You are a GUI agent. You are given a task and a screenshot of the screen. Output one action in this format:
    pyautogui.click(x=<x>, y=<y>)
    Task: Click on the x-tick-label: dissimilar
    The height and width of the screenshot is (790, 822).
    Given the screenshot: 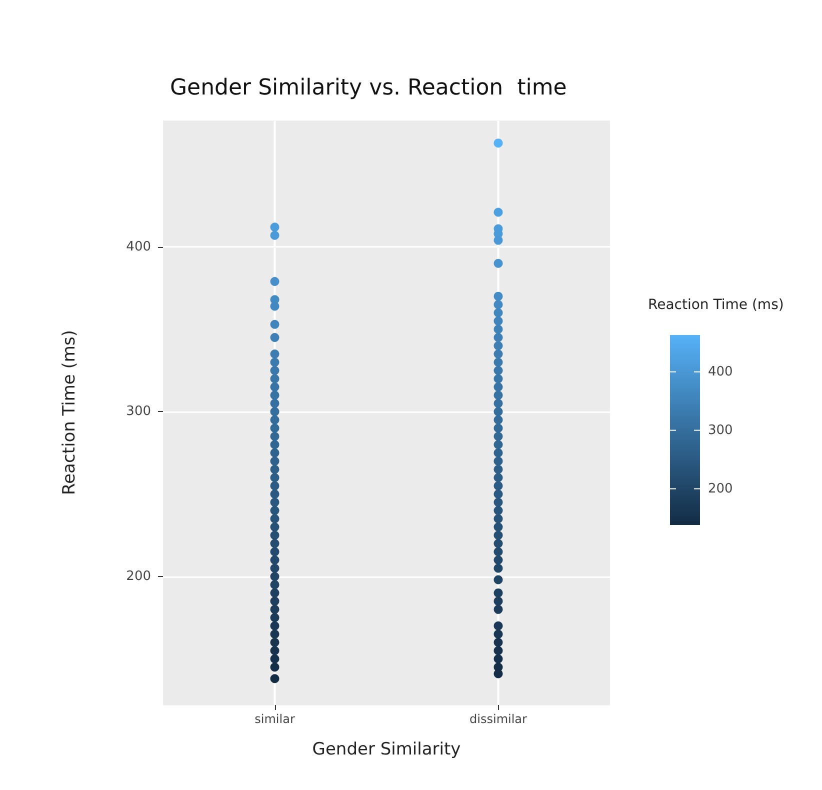 What is the action you would take?
    pyautogui.click(x=499, y=719)
    